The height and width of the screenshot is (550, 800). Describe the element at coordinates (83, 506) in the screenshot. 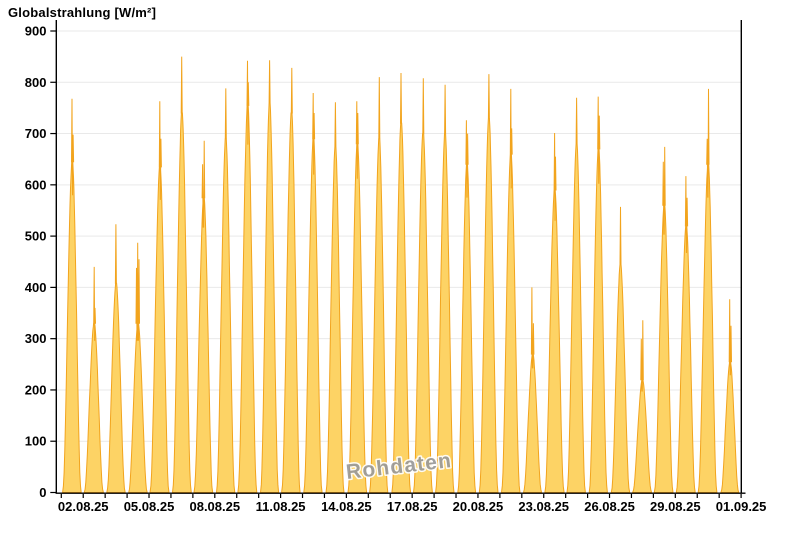

I see `x-axis-label: 02.08.25` at that location.